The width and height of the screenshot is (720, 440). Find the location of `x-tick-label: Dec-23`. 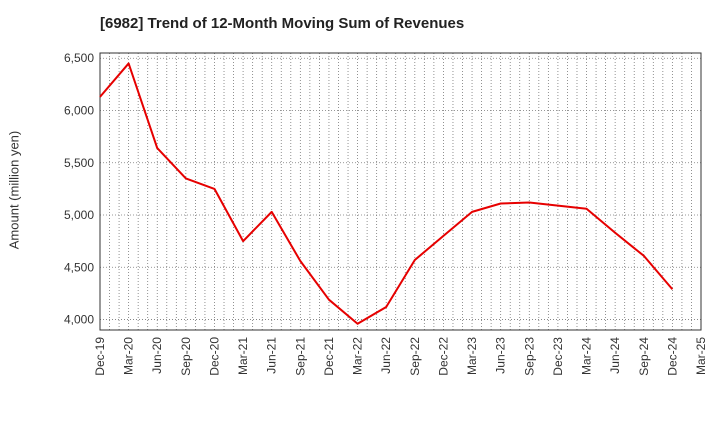

x-tick-label: Dec-23 is located at coordinates (558, 356).